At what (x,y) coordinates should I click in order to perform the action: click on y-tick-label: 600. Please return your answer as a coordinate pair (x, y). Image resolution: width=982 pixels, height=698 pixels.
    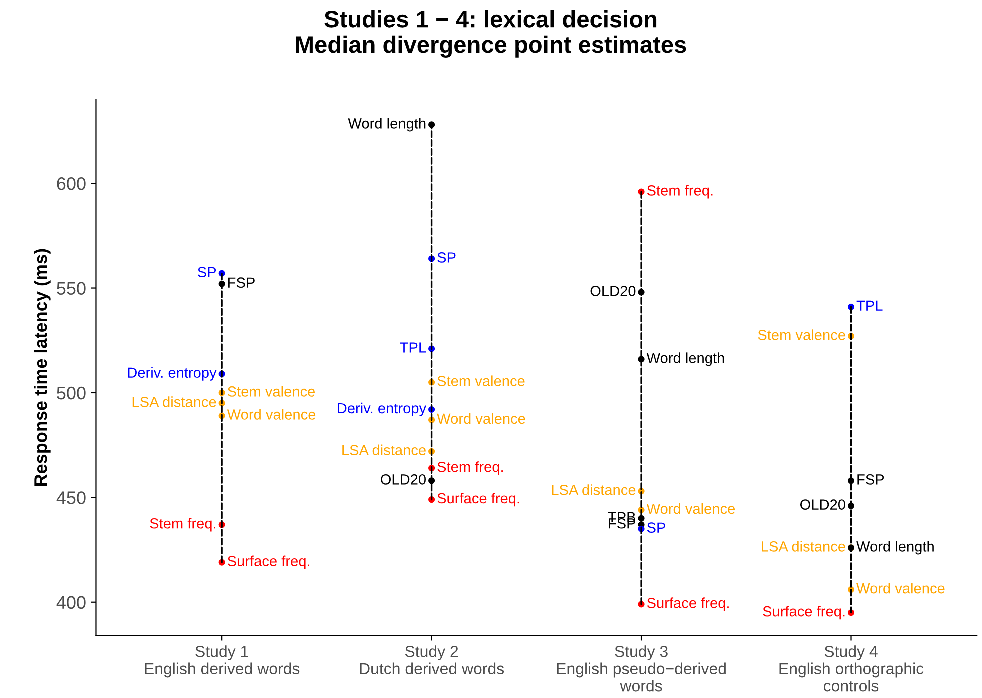
    Looking at the image, I should click on (71, 184).